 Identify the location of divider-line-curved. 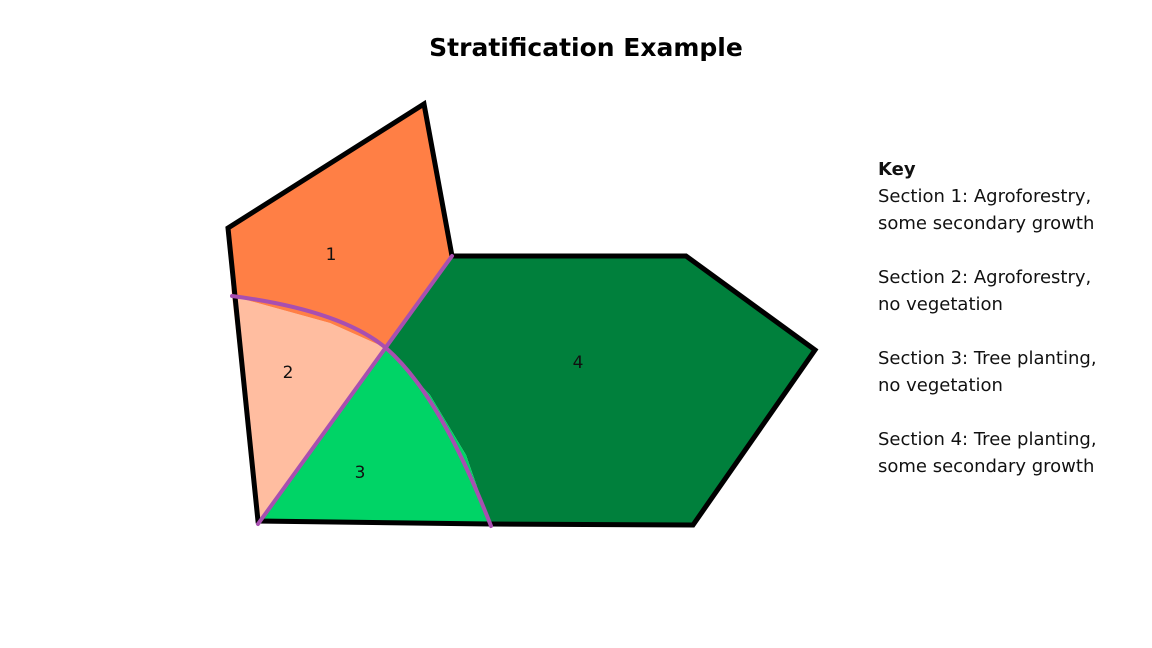
(361, 411).